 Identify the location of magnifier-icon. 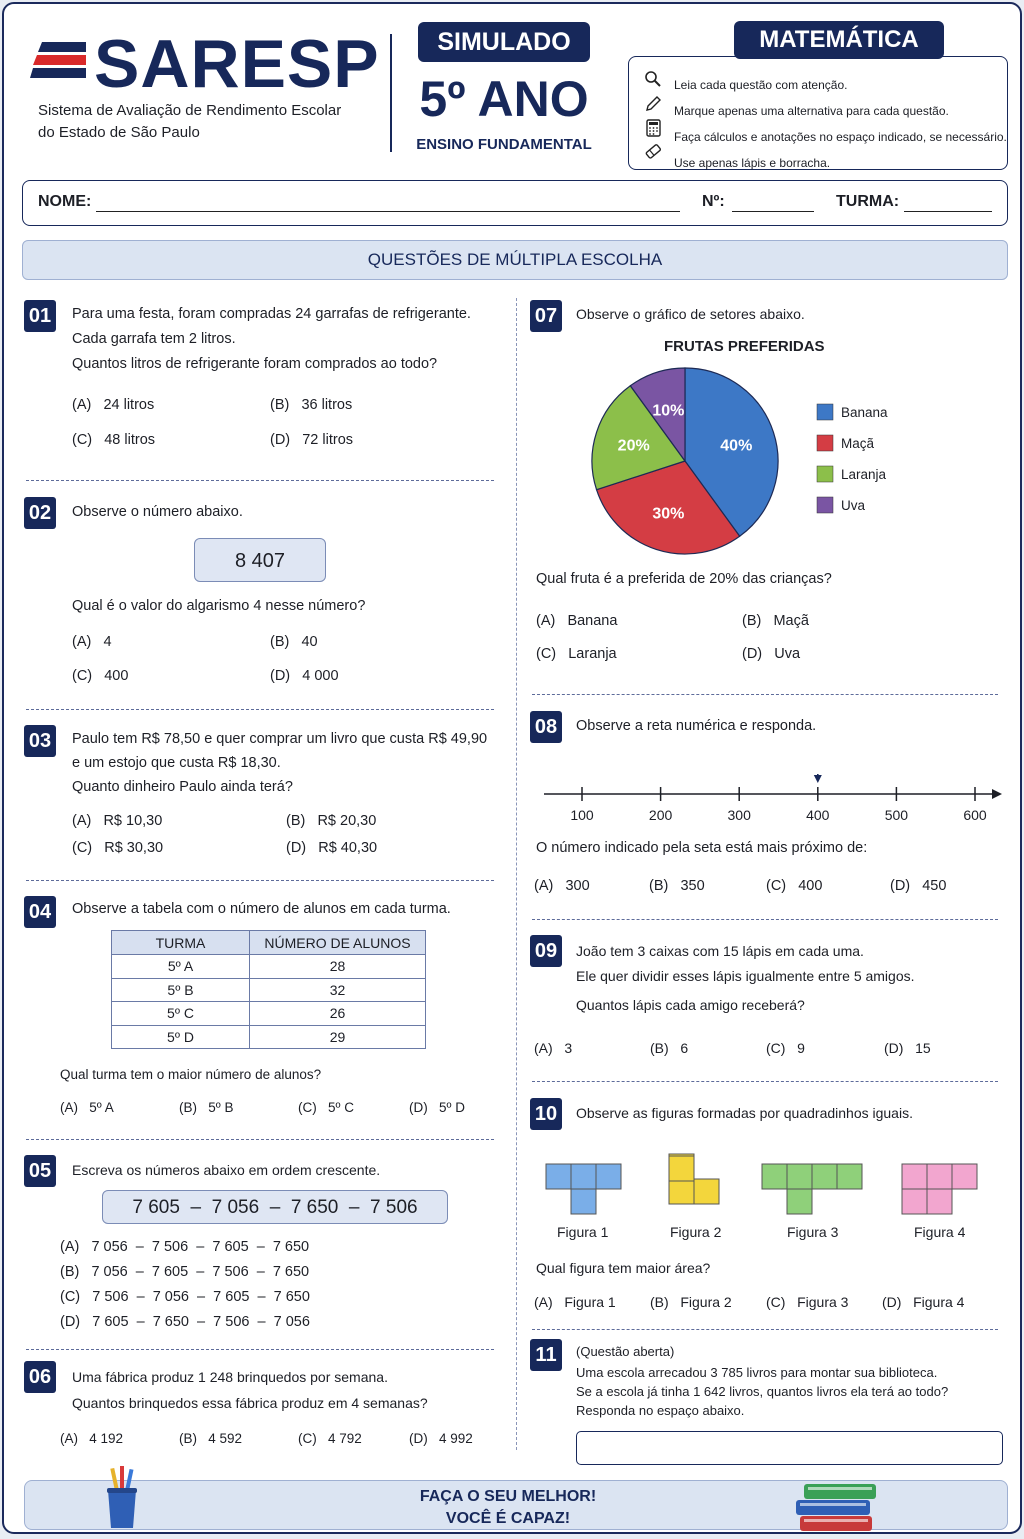
(653, 79).